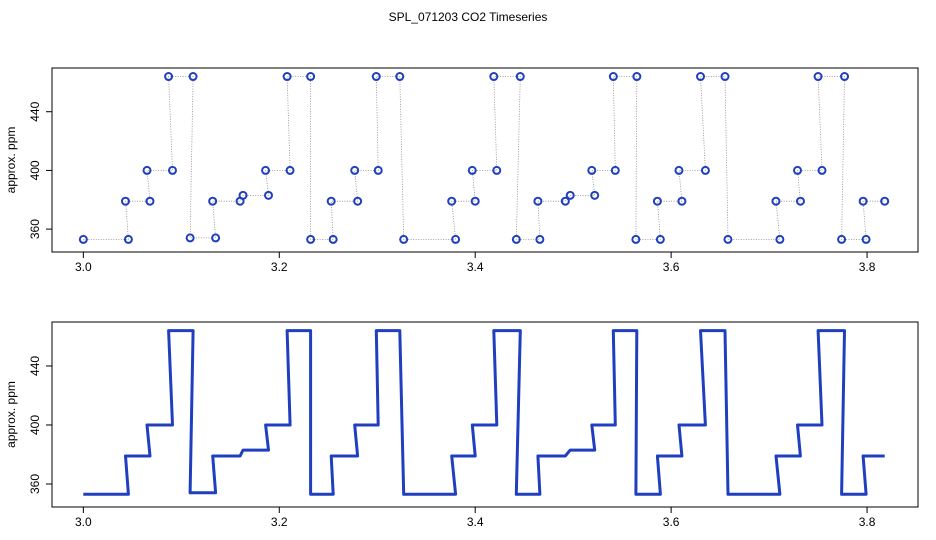 This screenshot has height=540, width=936. What do you see at coordinates (468, 17) in the screenshot?
I see `figure-title: SPL_071203 CO2 Timeseries` at bounding box center [468, 17].